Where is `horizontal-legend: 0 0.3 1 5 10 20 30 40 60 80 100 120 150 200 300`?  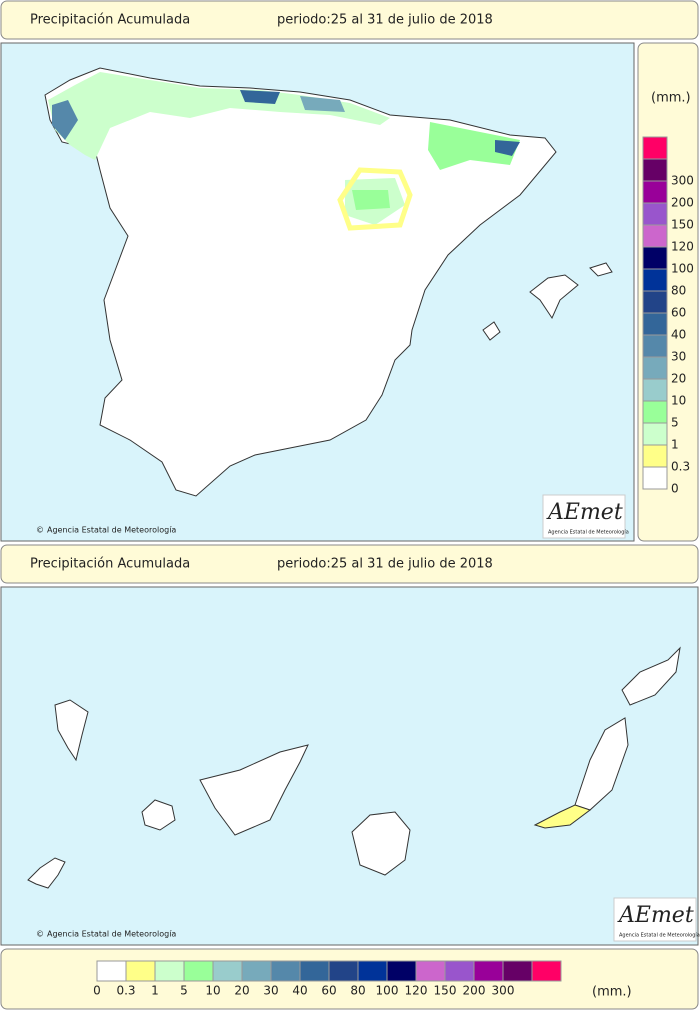 horizontal-legend: 0 0.3 1 5 10 20 30 40 60 80 100 120 150 200 300 is located at coordinates (327, 979).